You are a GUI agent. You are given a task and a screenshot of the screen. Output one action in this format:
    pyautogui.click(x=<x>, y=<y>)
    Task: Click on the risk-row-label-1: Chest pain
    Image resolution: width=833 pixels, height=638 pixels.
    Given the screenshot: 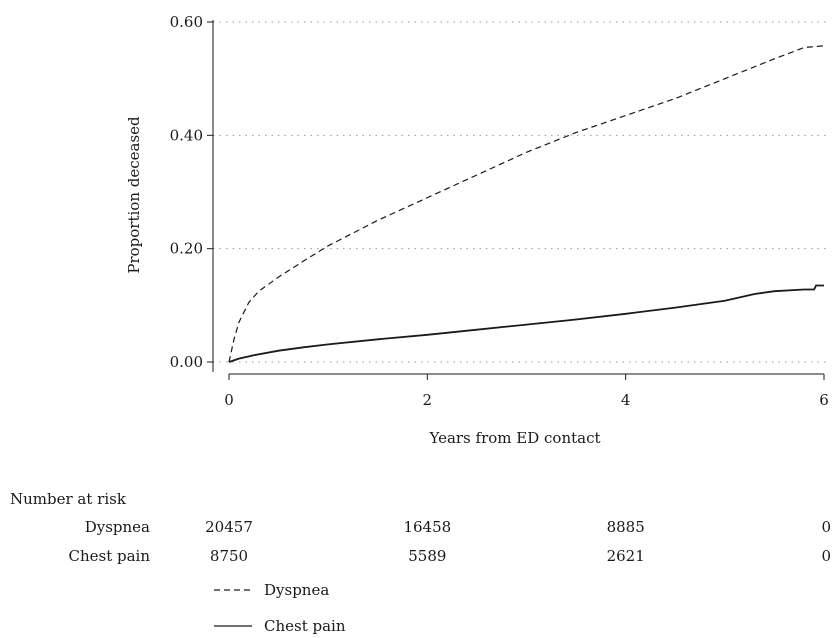 What is the action you would take?
    pyautogui.click(x=109, y=556)
    